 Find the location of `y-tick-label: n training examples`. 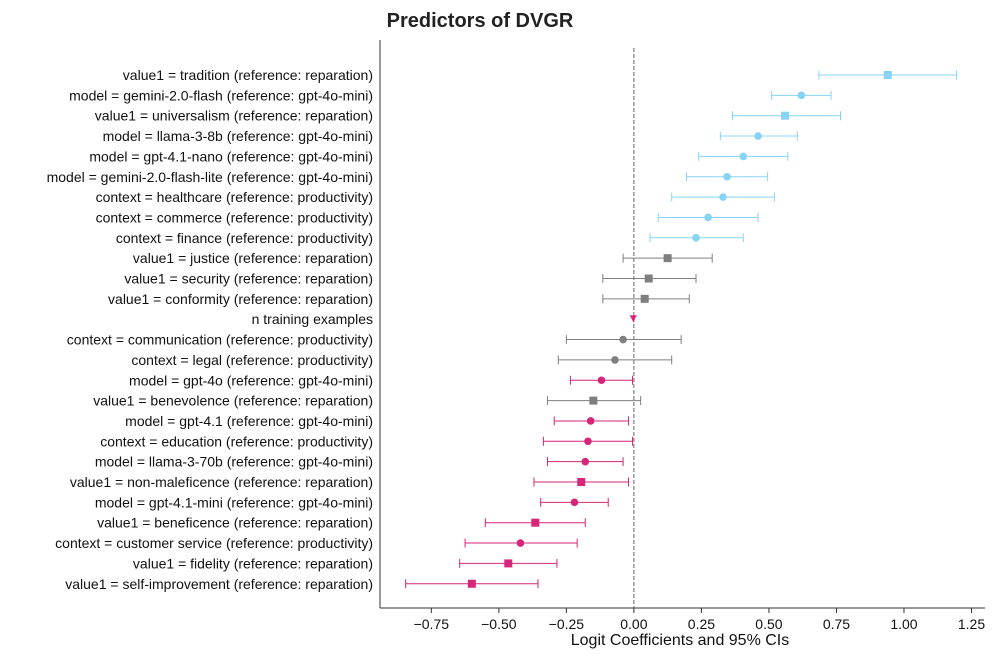

y-tick-label: n training examples is located at coordinates (312, 319).